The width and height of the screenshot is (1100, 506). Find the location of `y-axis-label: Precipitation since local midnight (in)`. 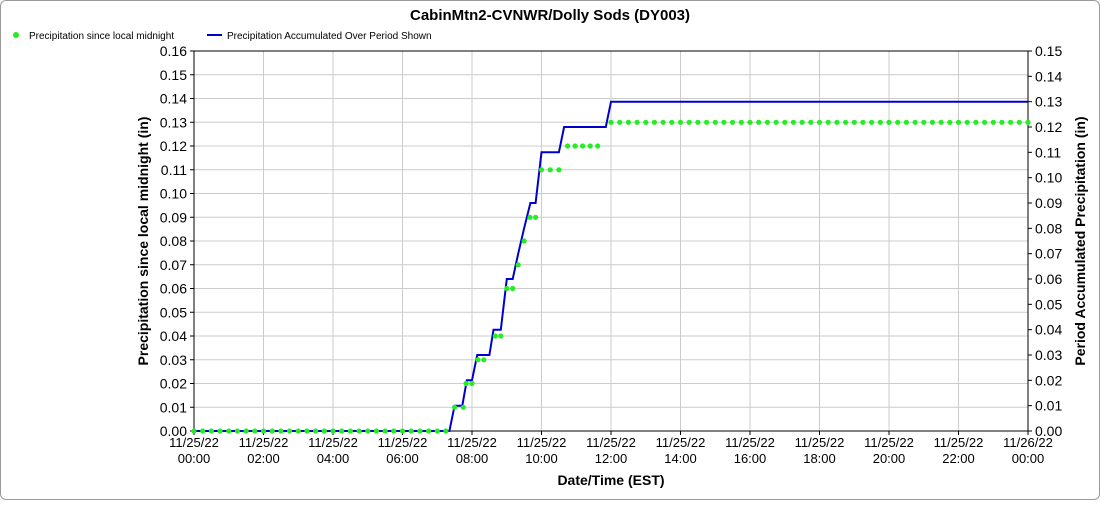

y-axis-label: Precipitation since local midnight (in) is located at coordinates (143, 241).